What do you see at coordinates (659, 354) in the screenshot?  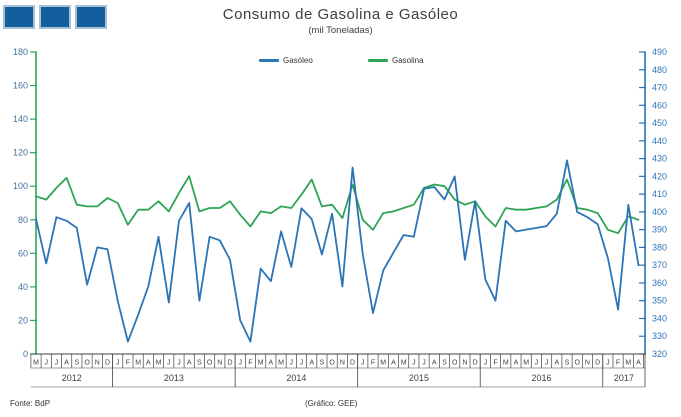 I see `y-axis-right-label: 320` at bounding box center [659, 354].